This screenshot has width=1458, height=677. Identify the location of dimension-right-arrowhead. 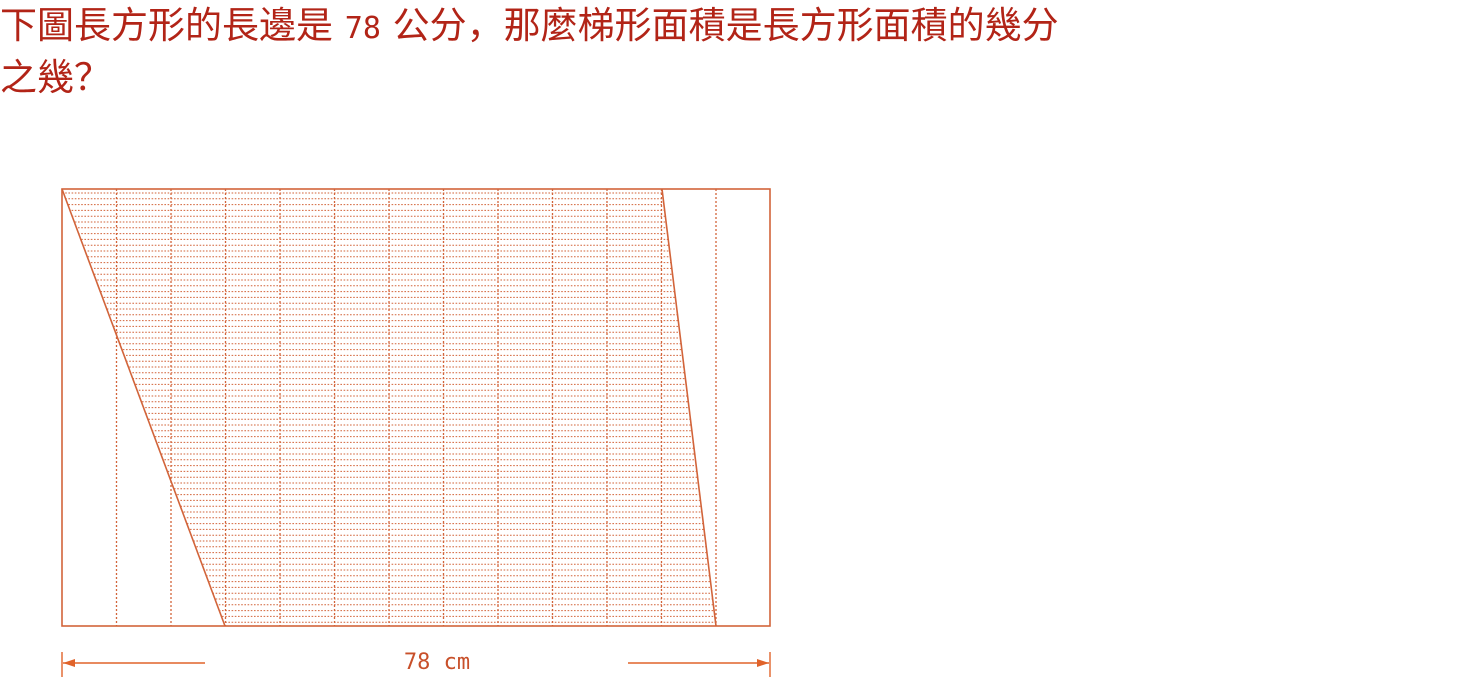
(763, 663).